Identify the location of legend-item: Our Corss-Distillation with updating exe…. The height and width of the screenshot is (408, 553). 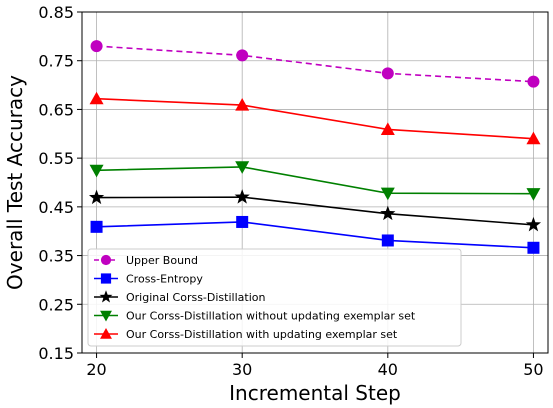
(246, 334).